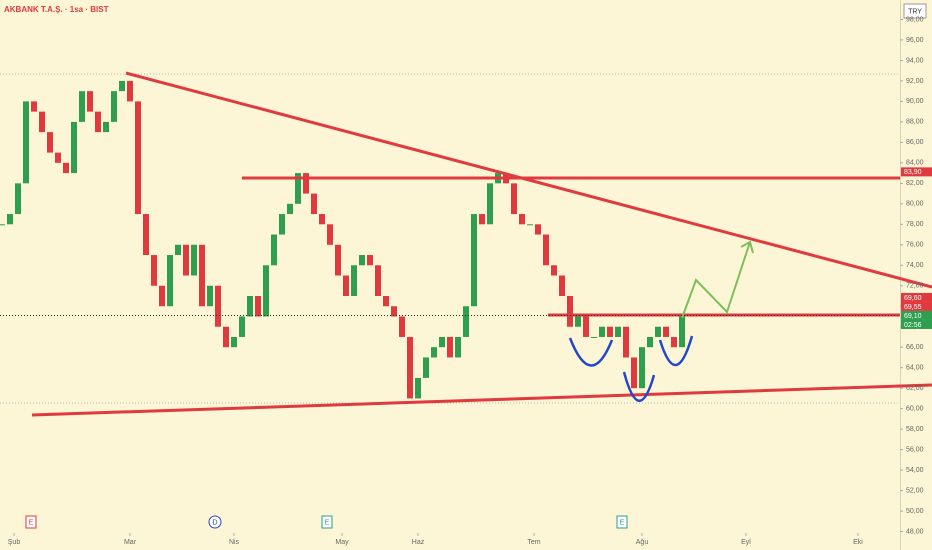 The width and height of the screenshot is (932, 550). What do you see at coordinates (56, 9) in the screenshot?
I see `chart-title: AKBANK T.A.Ş. · 1sa · BIST` at bounding box center [56, 9].